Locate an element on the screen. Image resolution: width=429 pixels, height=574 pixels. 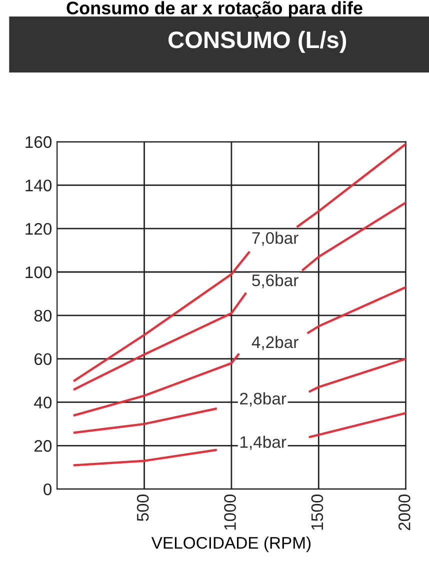
x-axis-title: VELOCIDADE (RPM) is located at coordinates (231, 544).